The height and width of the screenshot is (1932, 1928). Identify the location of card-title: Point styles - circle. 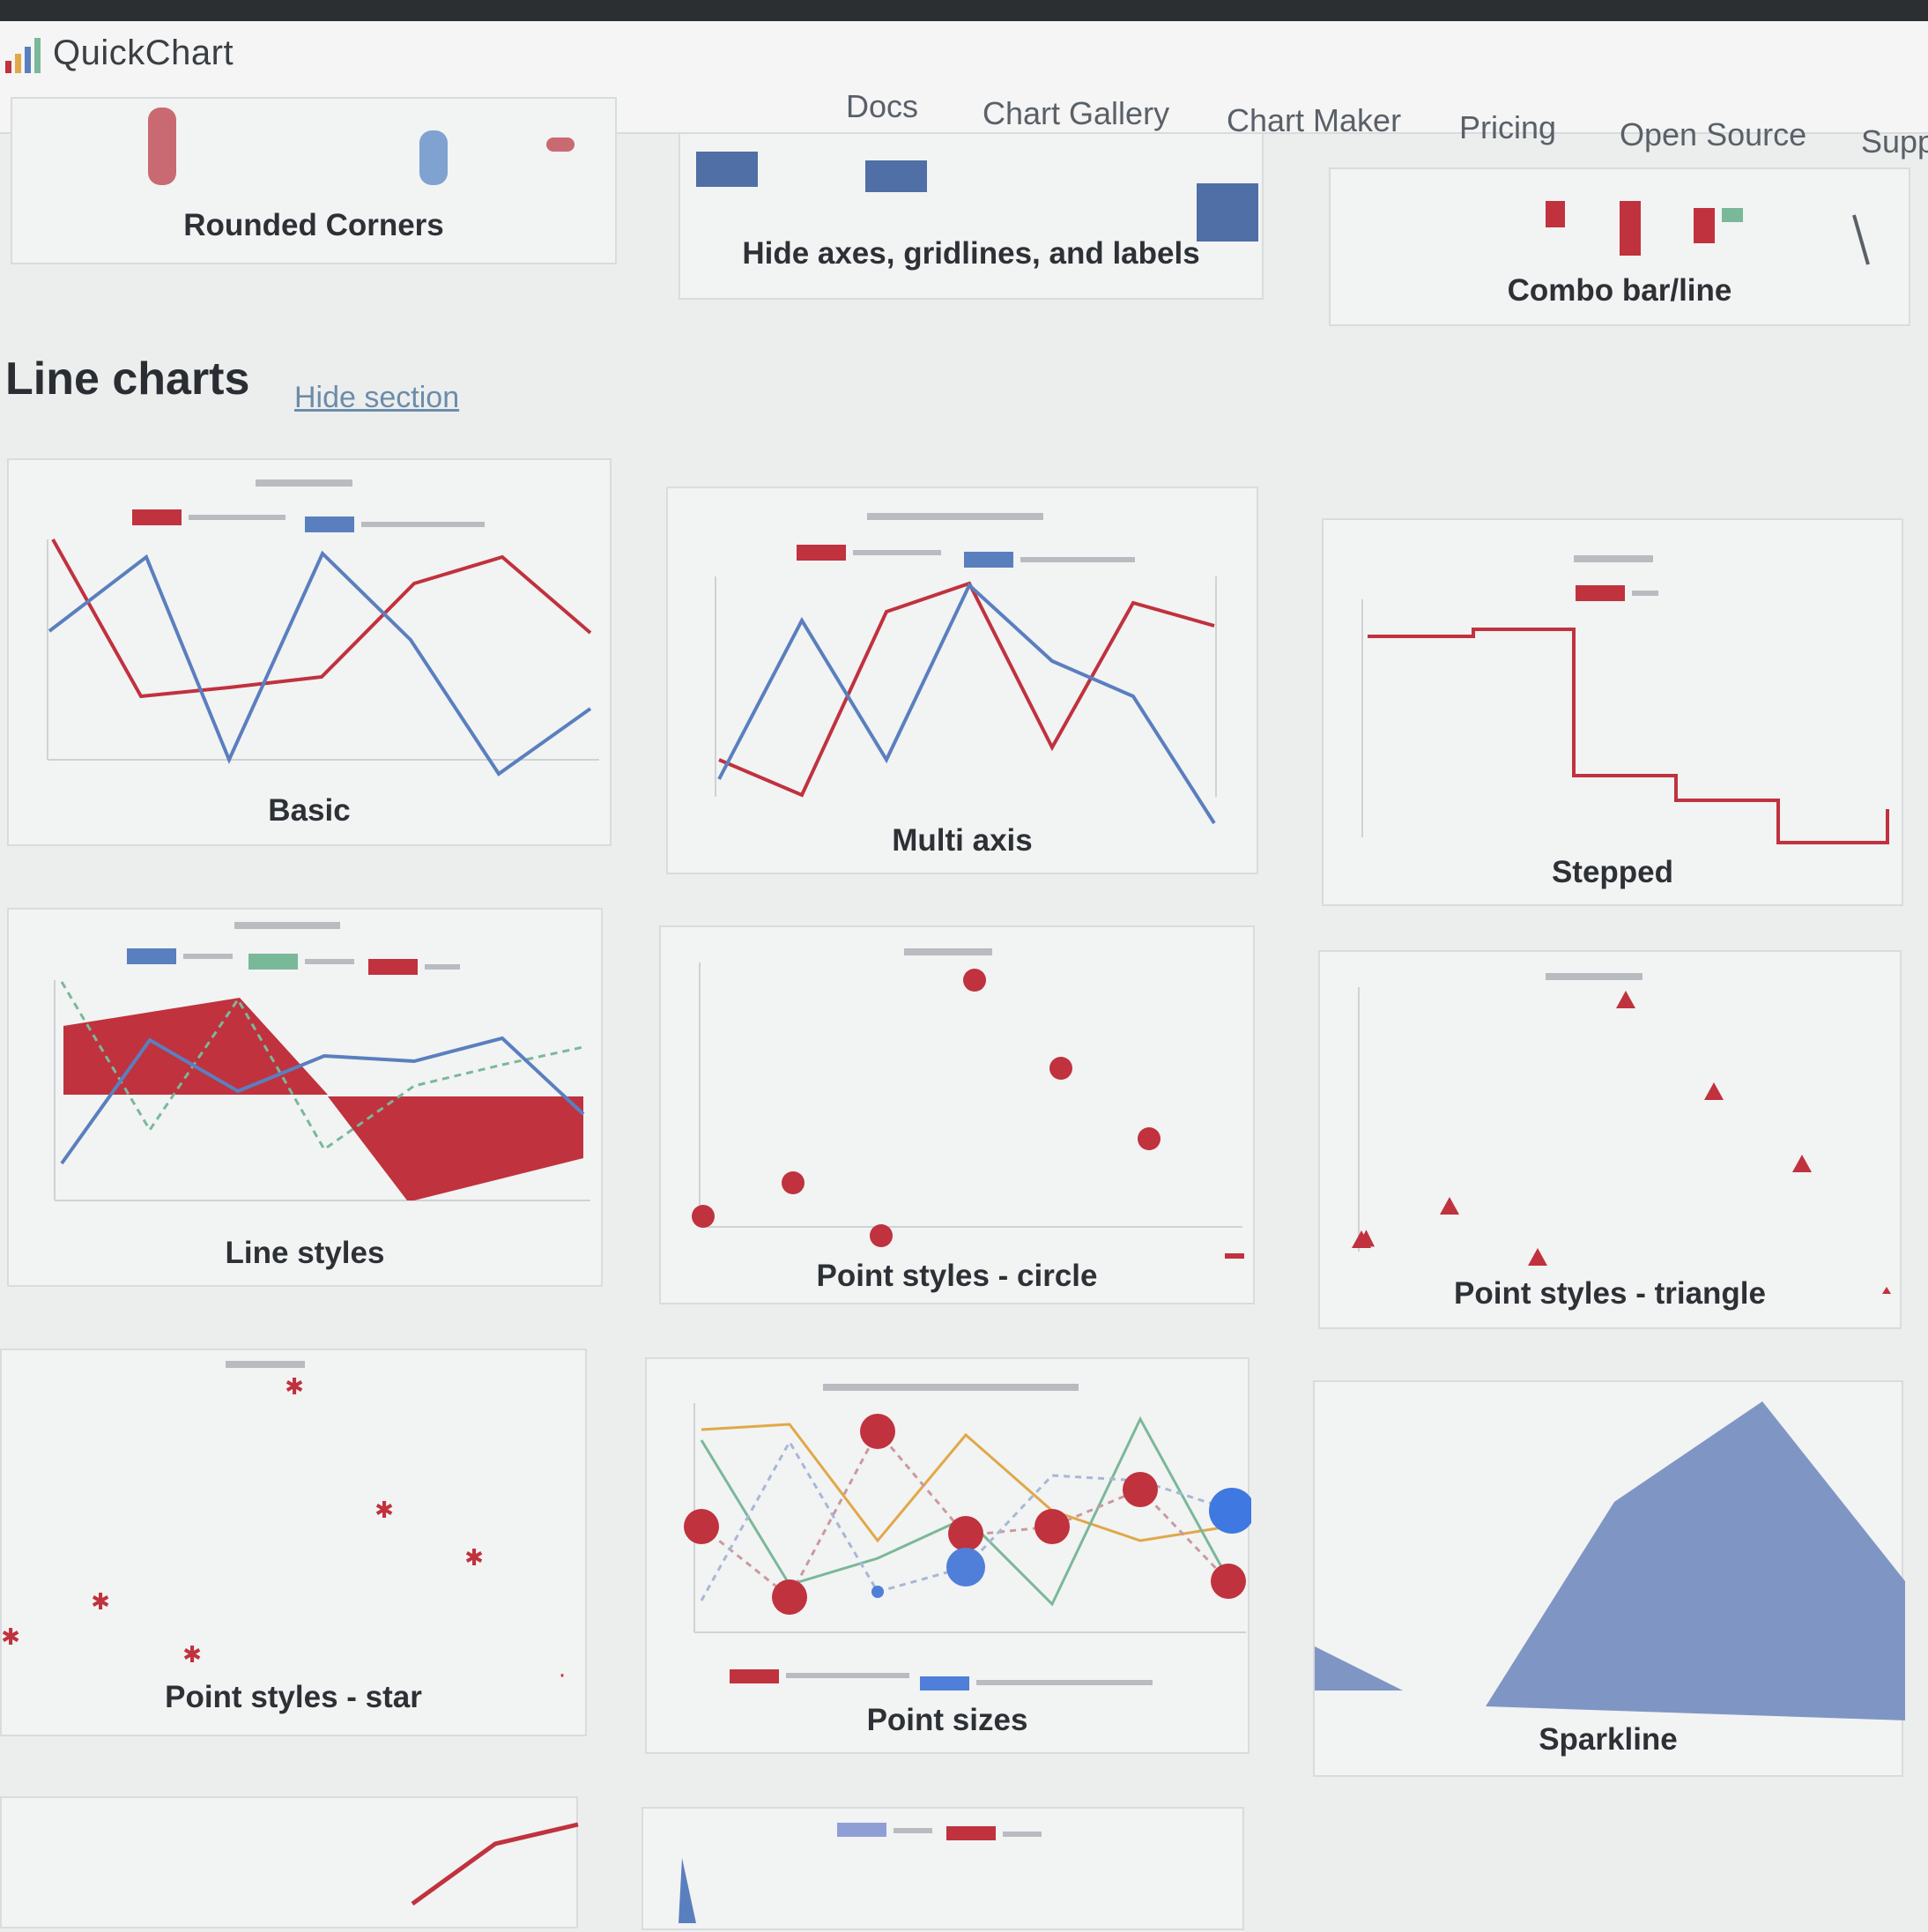
(957, 1276).